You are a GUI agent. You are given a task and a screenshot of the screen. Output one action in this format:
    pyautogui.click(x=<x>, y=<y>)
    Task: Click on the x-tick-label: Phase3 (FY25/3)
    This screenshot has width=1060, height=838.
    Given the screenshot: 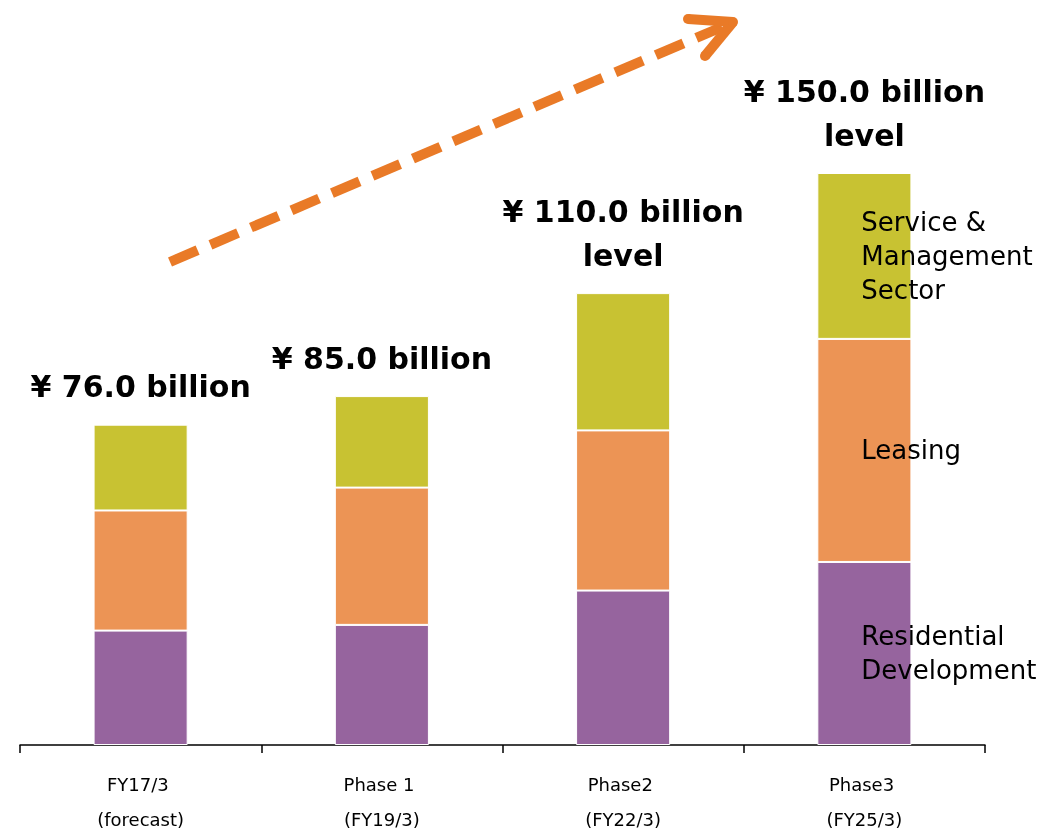 What is the action you would take?
    pyautogui.click(x=864, y=802)
    